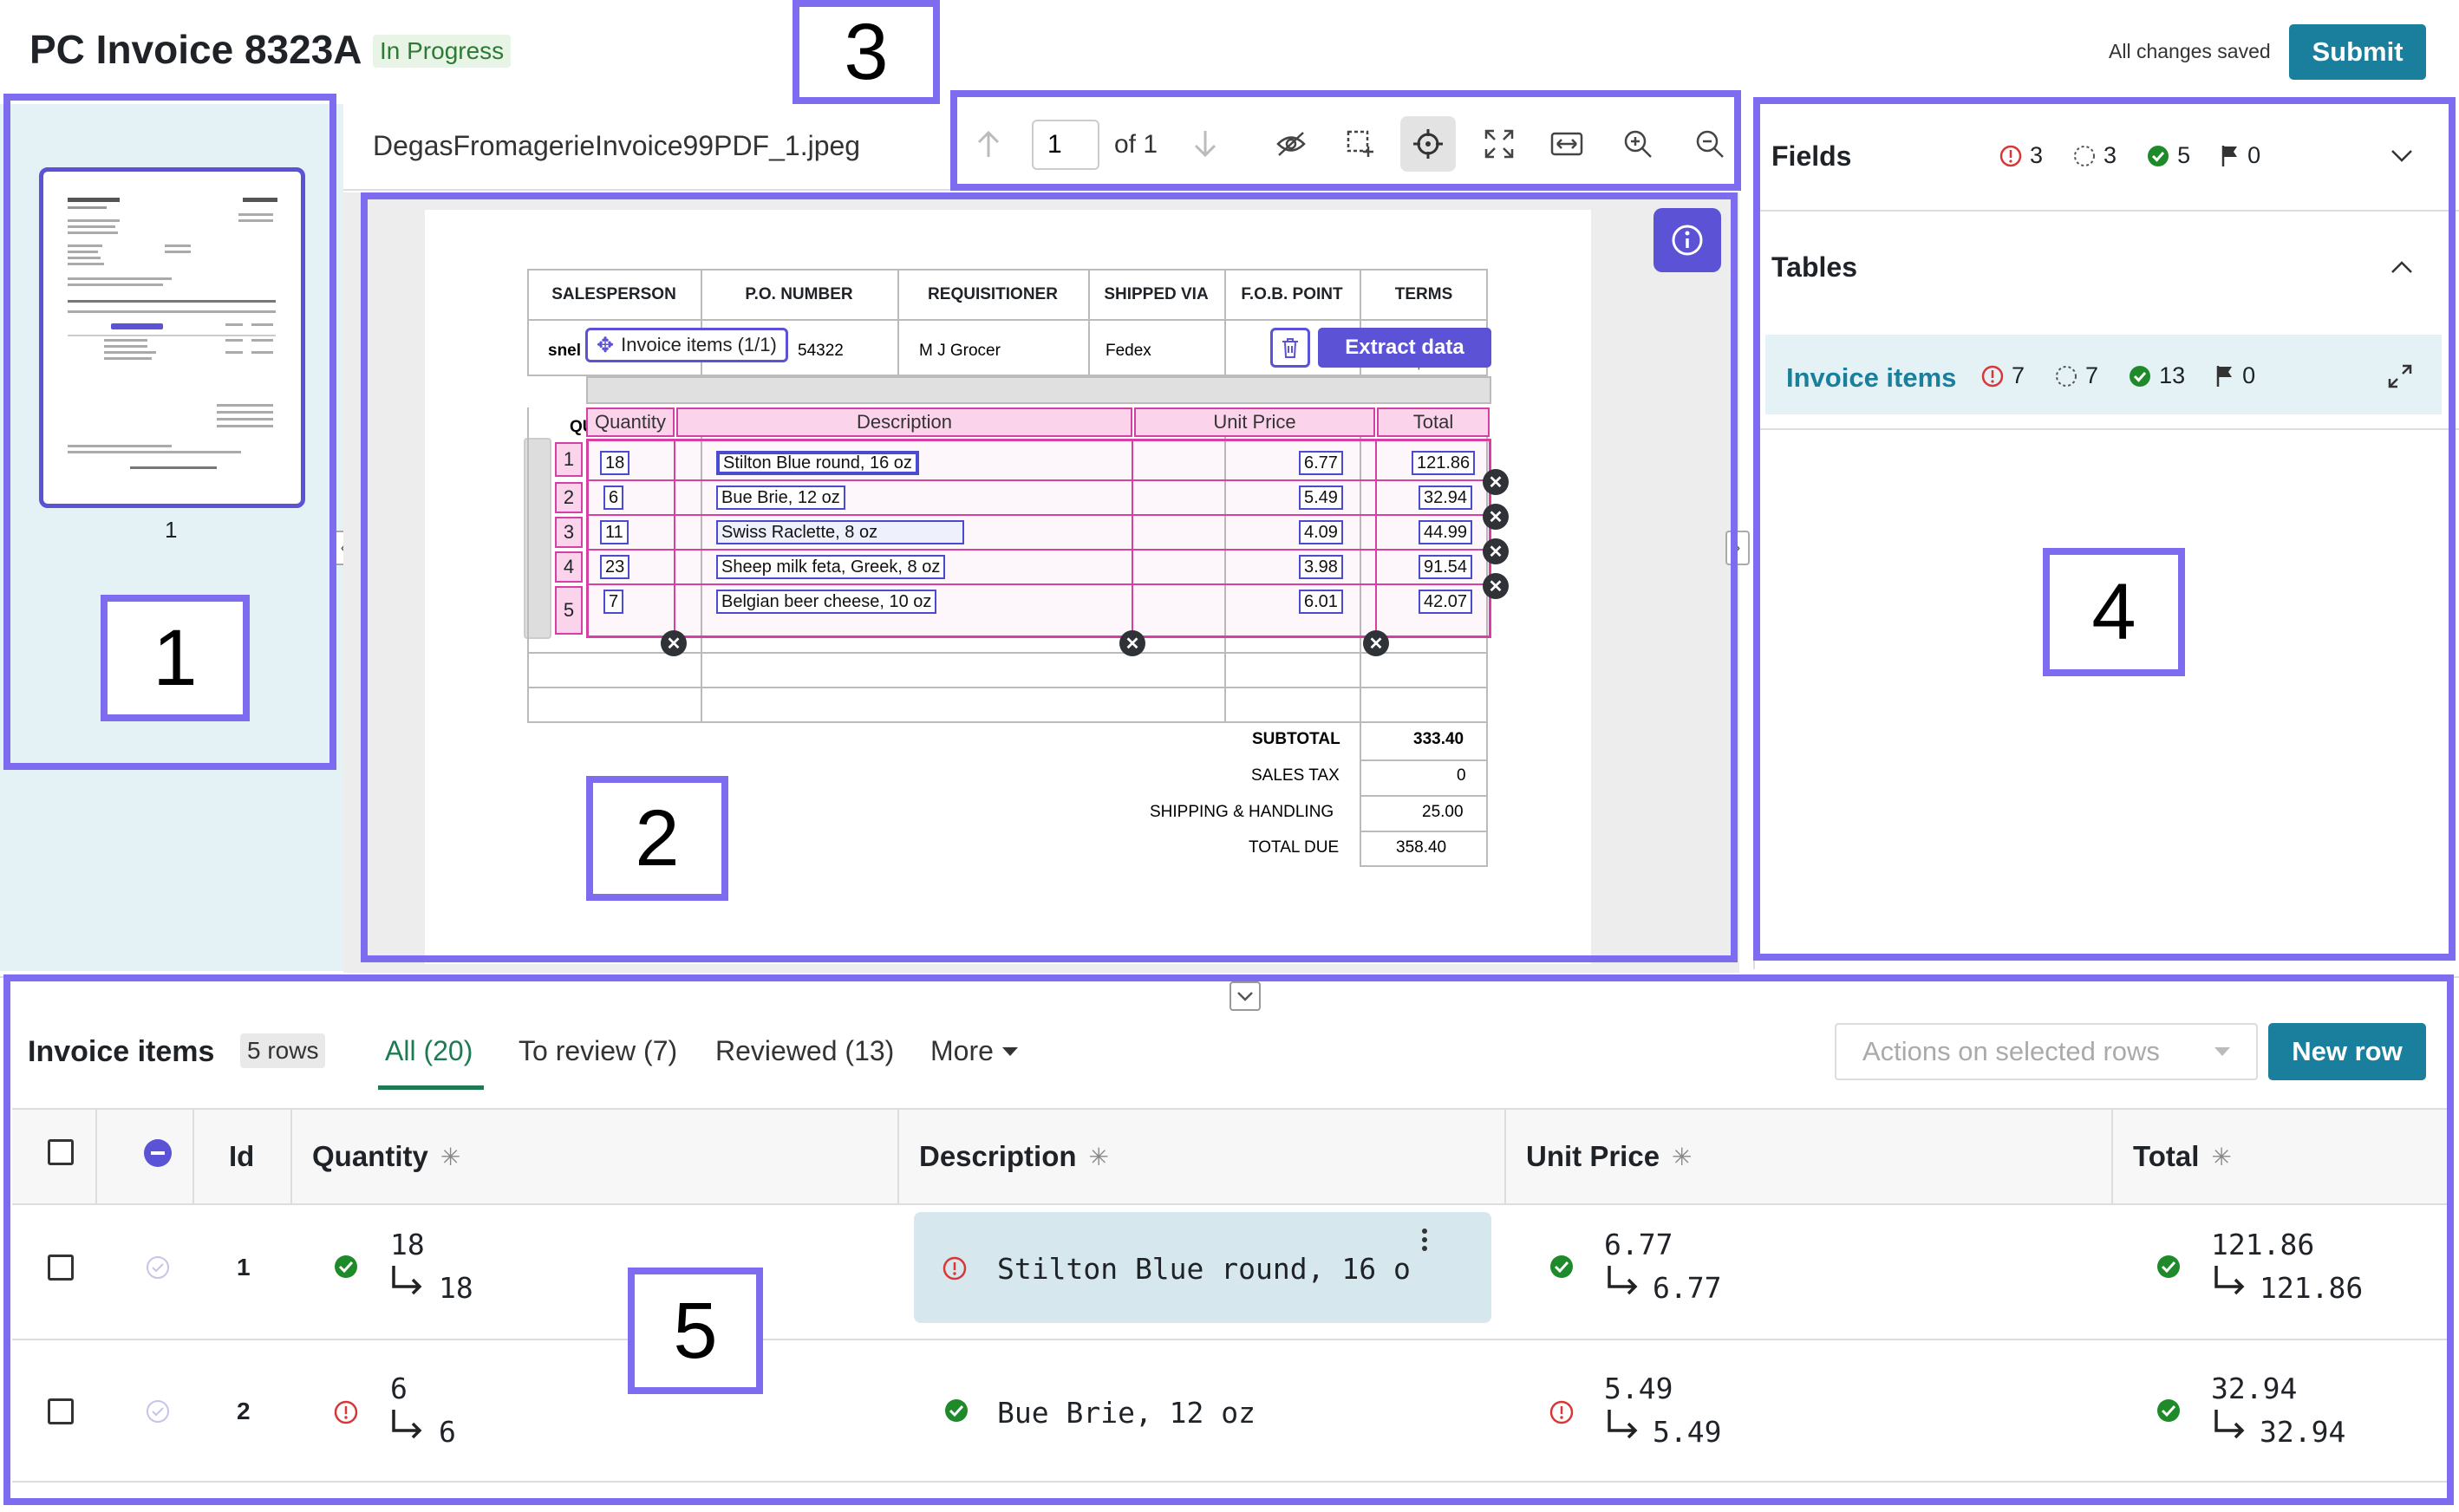 Image resolution: width=2459 pixels, height=1512 pixels. I want to click on items-col-line, so click(701, 565).